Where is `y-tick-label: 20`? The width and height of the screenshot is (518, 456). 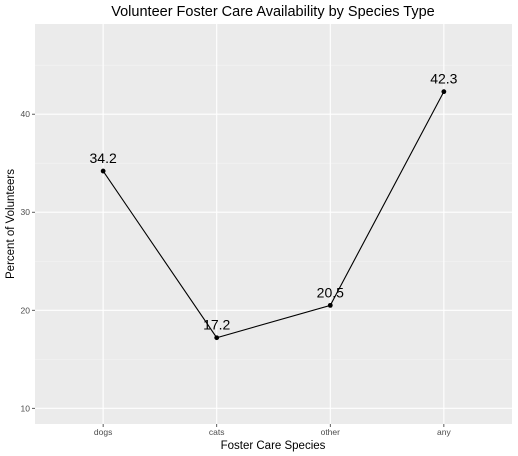
y-tick-label: 20 is located at coordinates (26, 310).